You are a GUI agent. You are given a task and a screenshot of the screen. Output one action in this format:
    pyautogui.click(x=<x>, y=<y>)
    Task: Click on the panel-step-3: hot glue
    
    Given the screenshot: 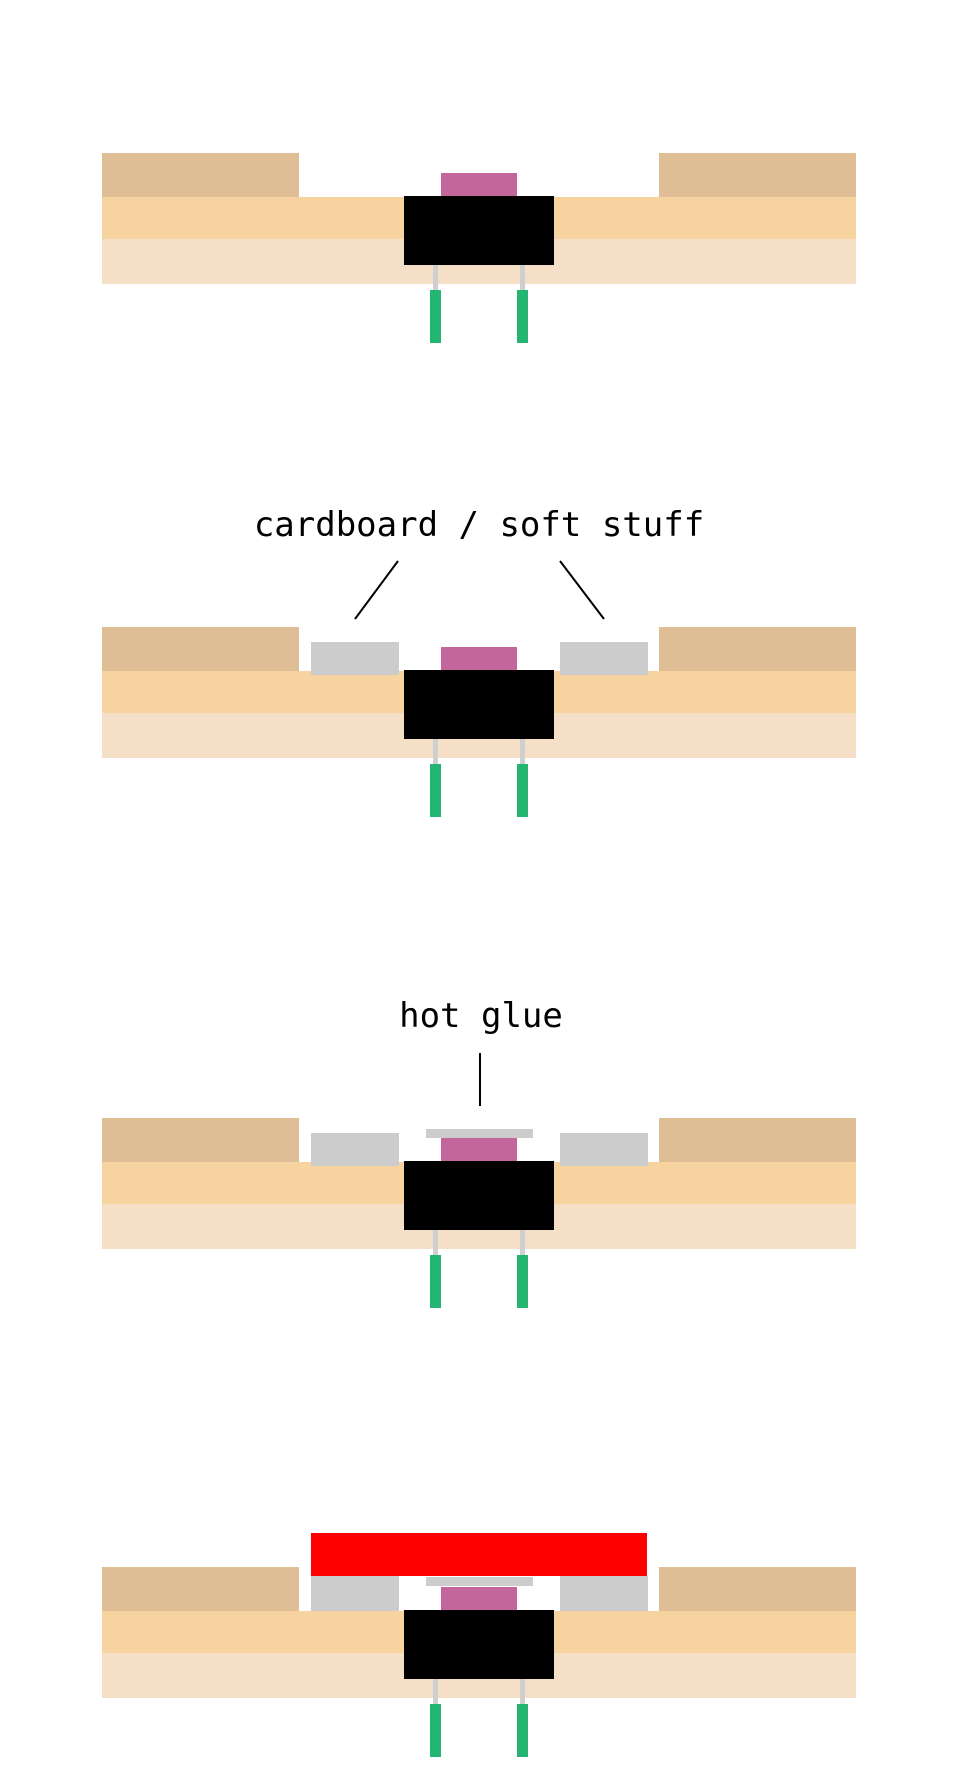 What is the action you would take?
    pyautogui.click(x=479, y=1152)
    